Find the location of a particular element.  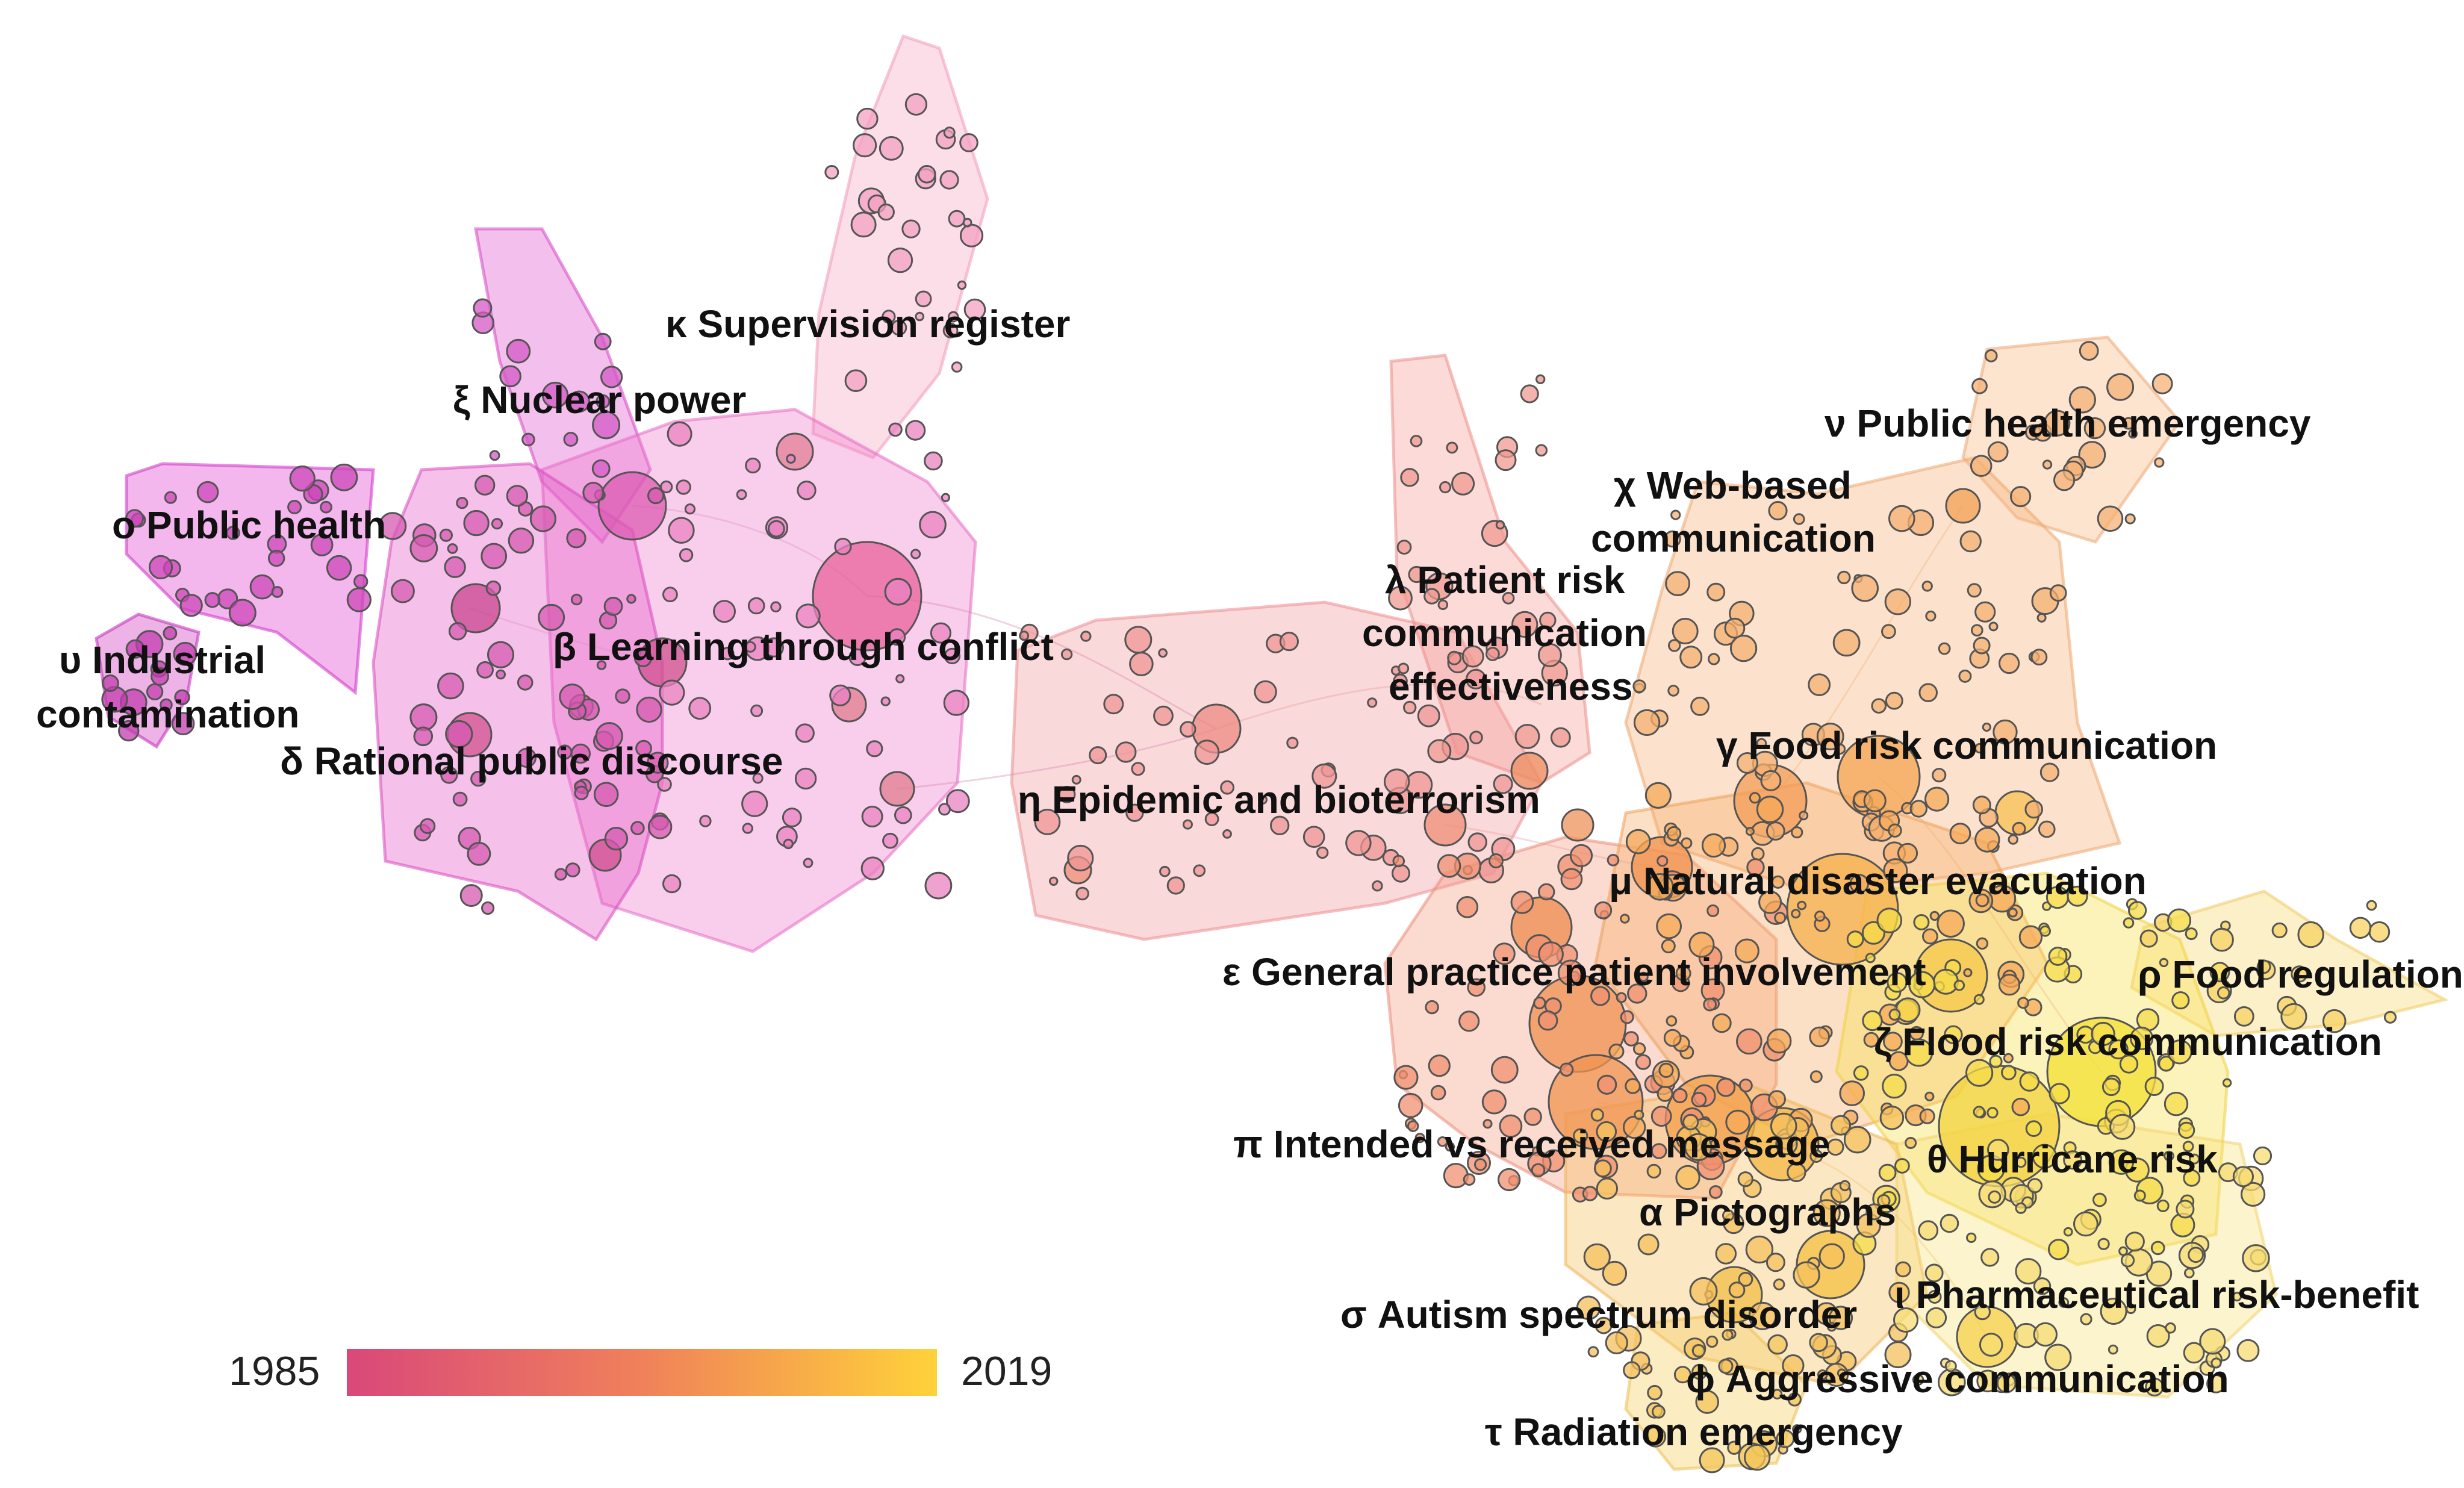

label-rho: ρ Food regulation is located at coordinates (2301, 974).